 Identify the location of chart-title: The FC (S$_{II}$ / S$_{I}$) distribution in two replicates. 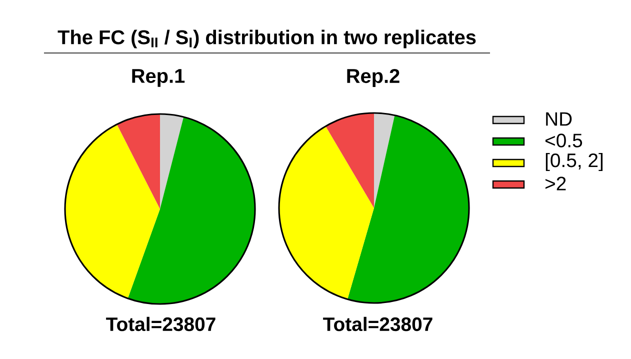
(267, 39).